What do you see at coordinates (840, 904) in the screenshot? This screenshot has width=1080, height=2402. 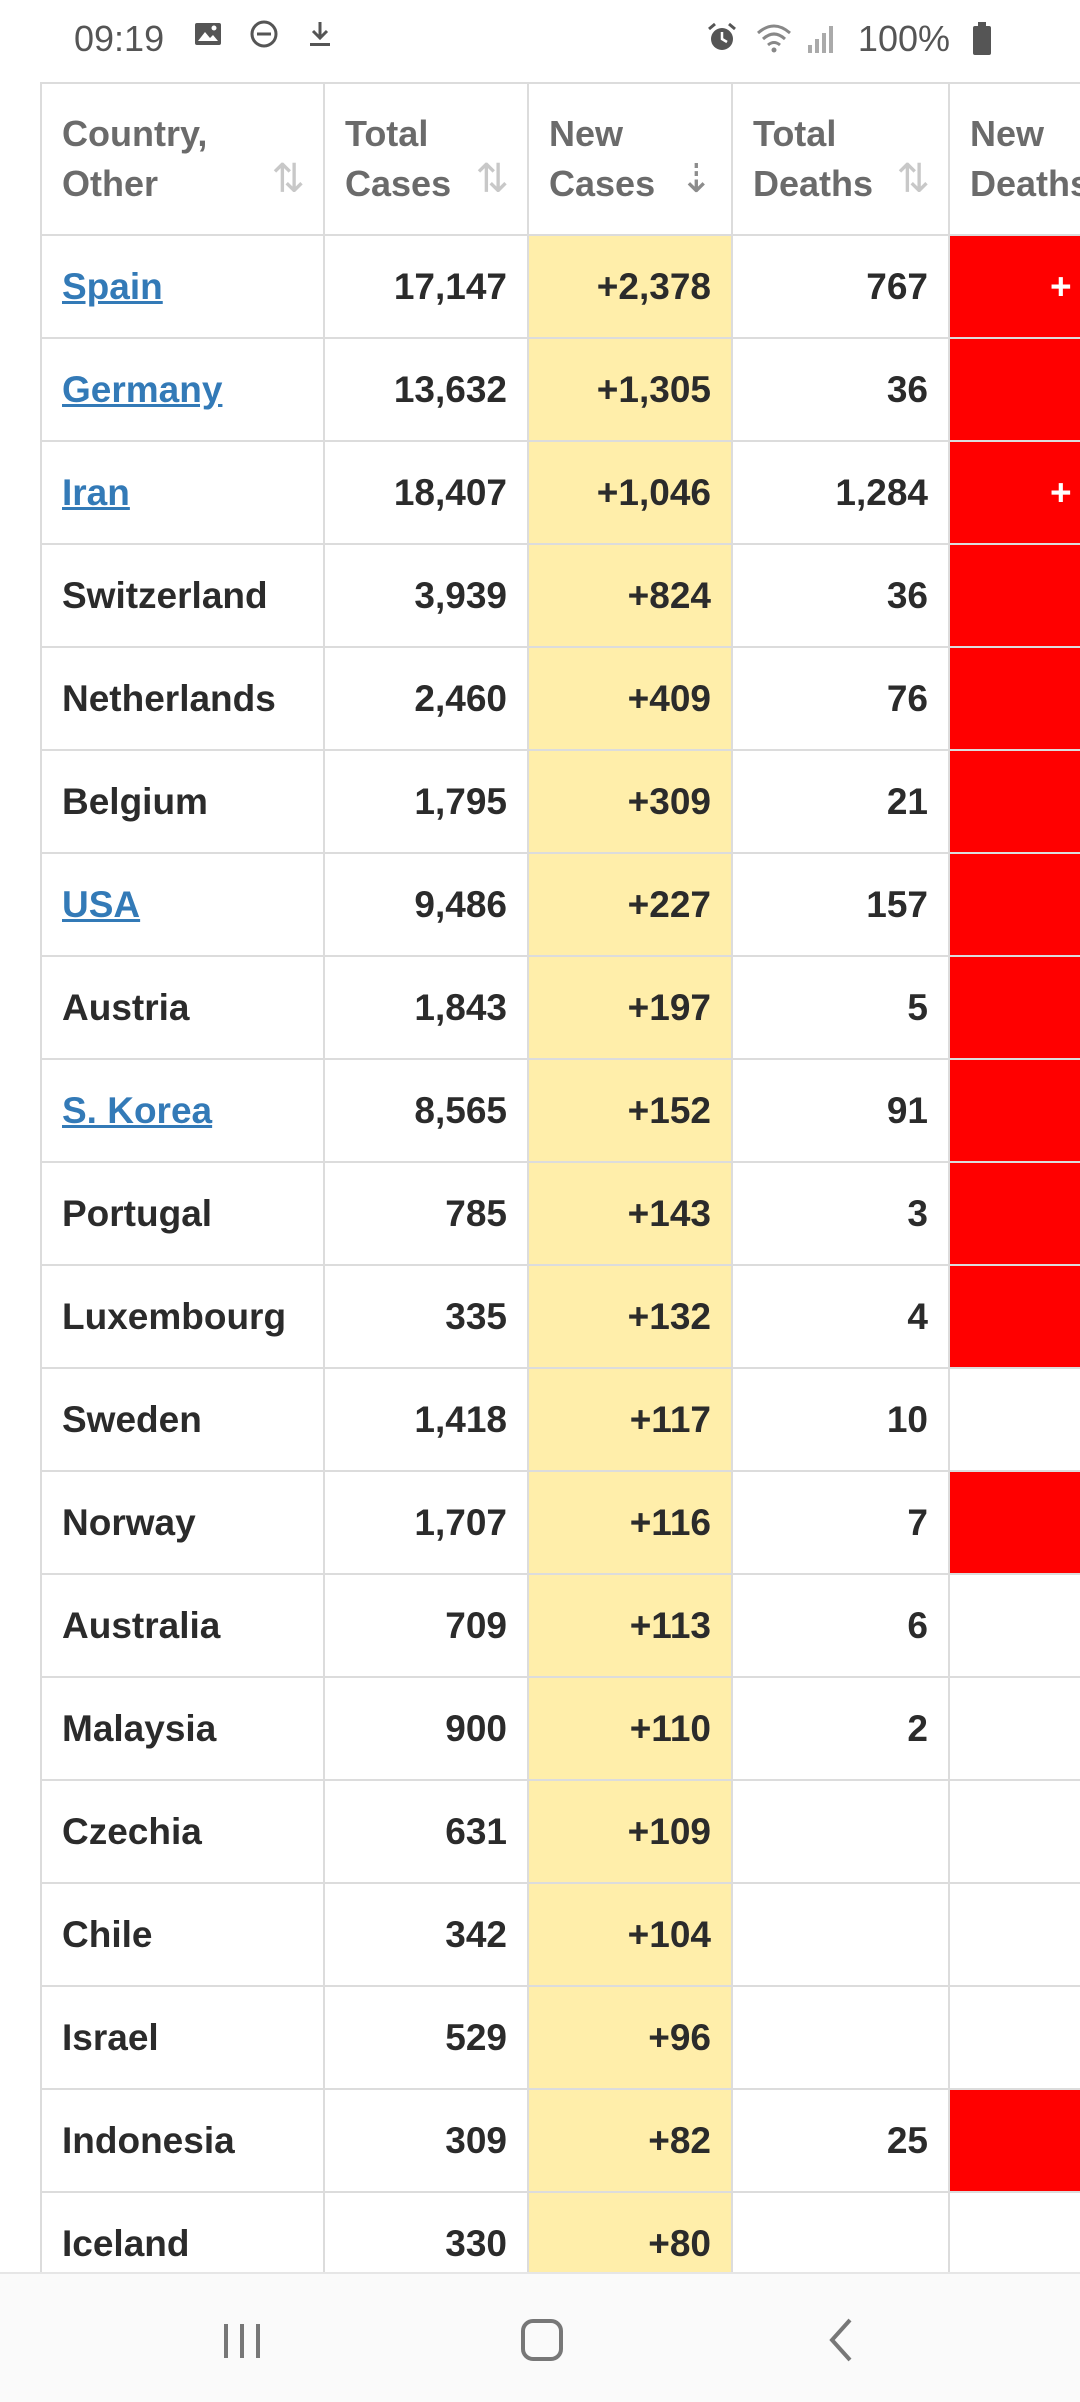 I see `total-deaths-cell: 157` at bounding box center [840, 904].